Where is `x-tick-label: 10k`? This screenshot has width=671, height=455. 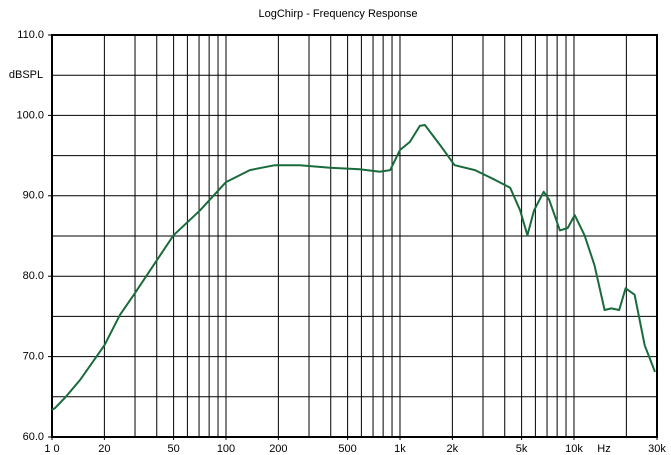 x-tick-label: 10k is located at coordinates (574, 449).